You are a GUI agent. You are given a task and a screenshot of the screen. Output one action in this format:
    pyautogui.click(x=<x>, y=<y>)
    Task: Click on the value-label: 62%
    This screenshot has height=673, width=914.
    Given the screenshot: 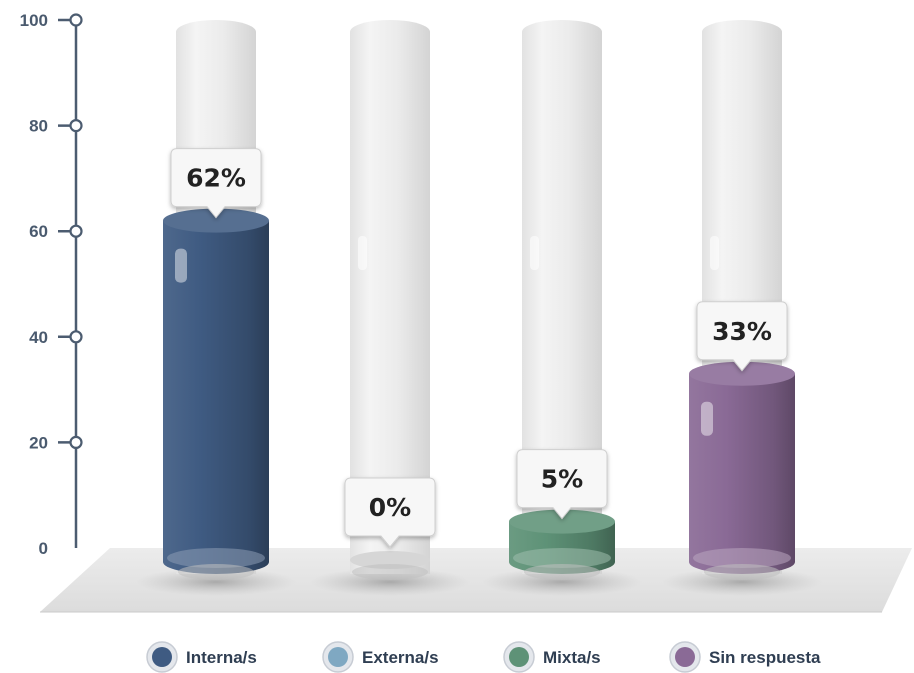 What is the action you would take?
    pyautogui.click(x=216, y=178)
    